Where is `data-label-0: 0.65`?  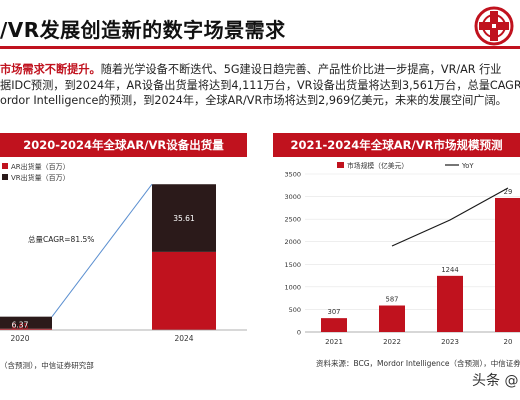
data-label-0: 0.65 is located at coordinates (20, 326).